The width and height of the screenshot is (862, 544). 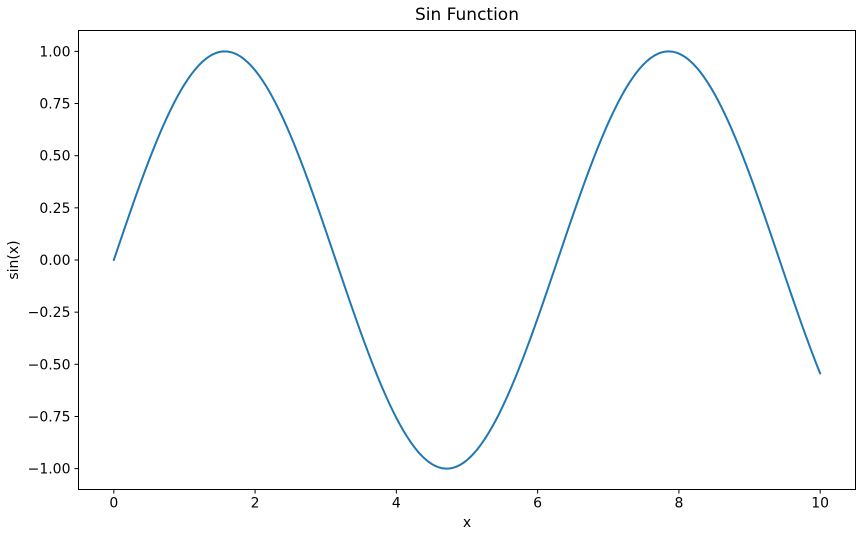 What do you see at coordinates (49, 313) in the screenshot?
I see `y-tick-label: −0.25` at bounding box center [49, 313].